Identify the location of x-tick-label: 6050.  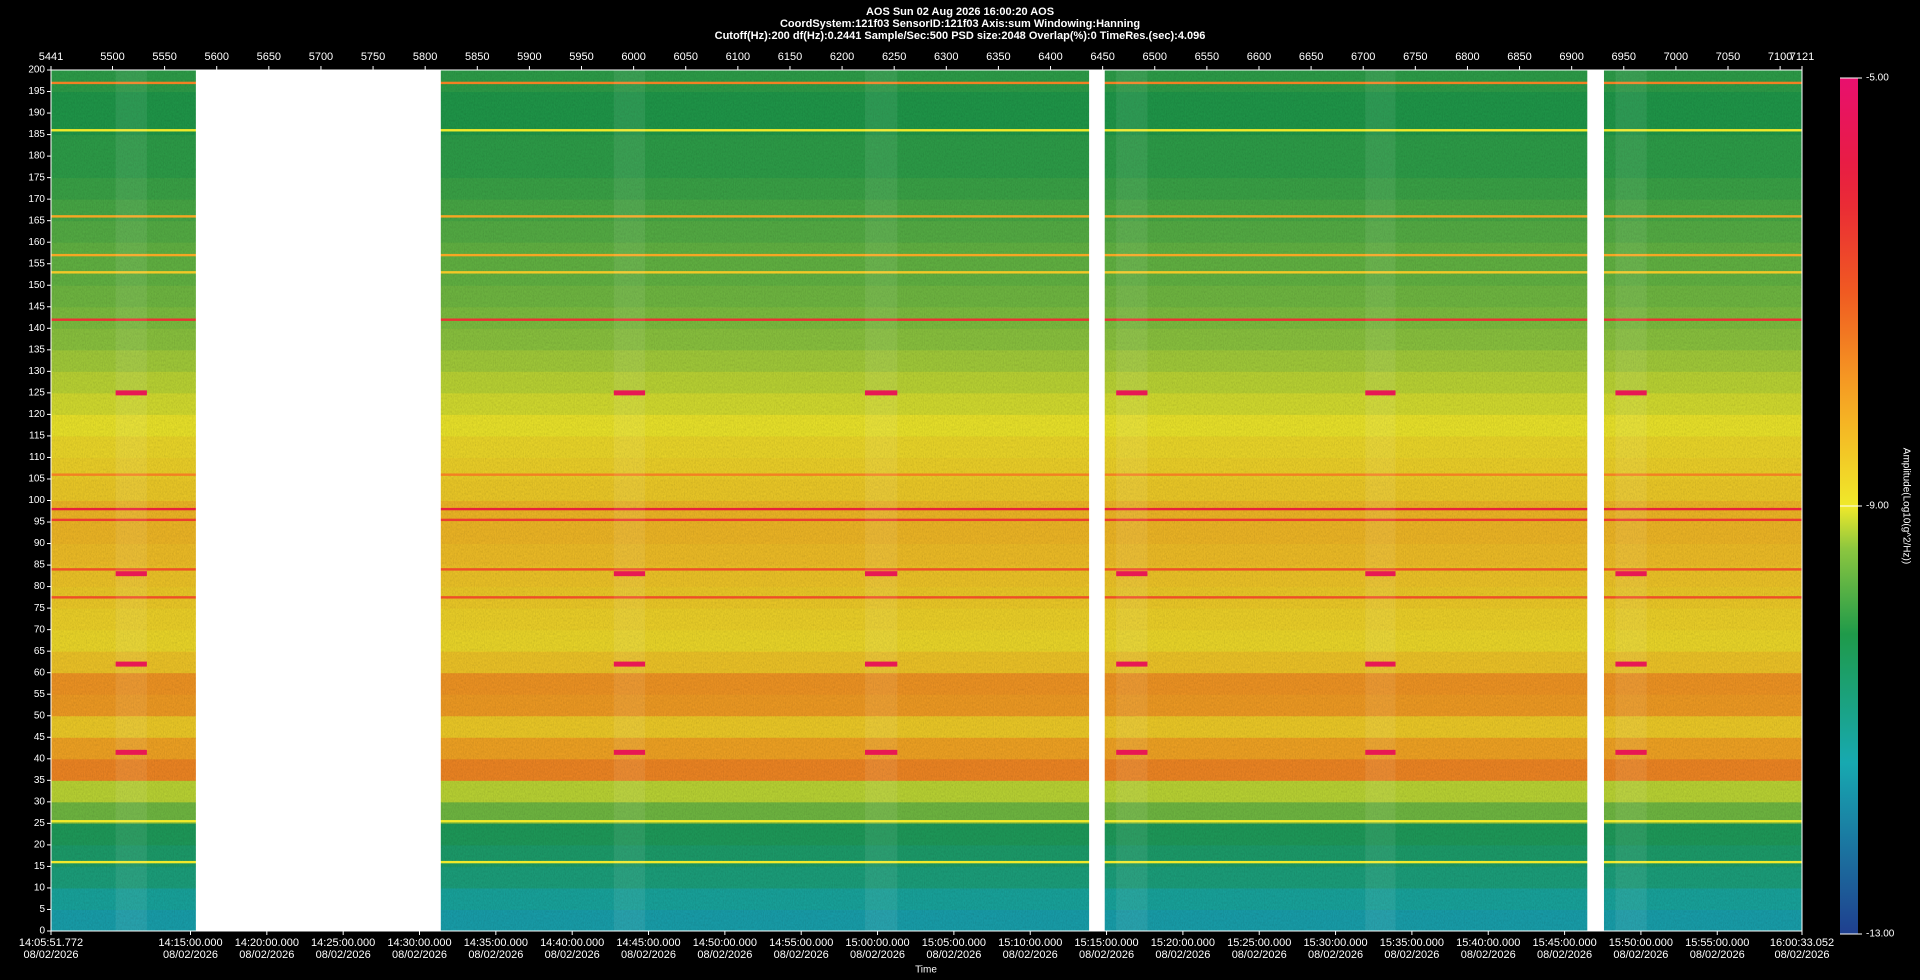
(685, 57).